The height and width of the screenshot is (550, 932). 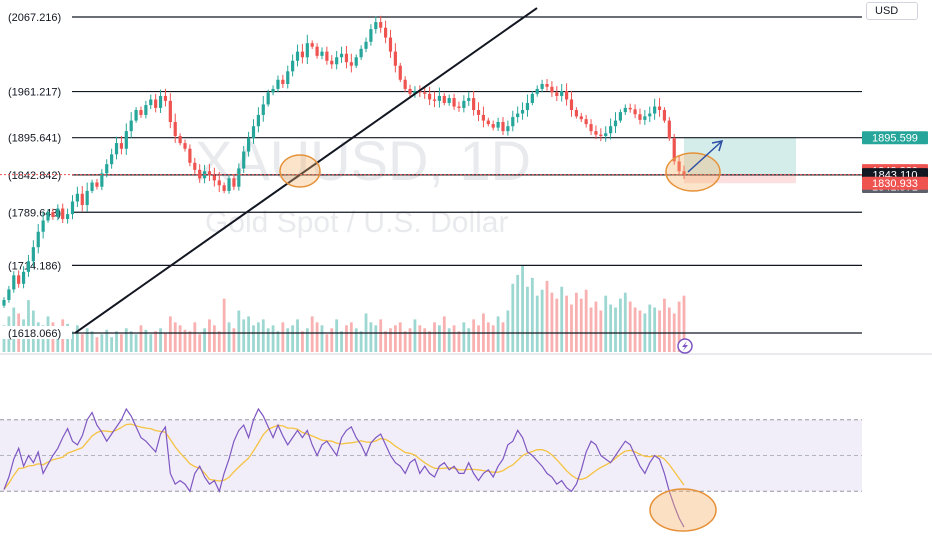 What do you see at coordinates (300, 171) in the screenshot?
I see `trend-touch-highlight` at bounding box center [300, 171].